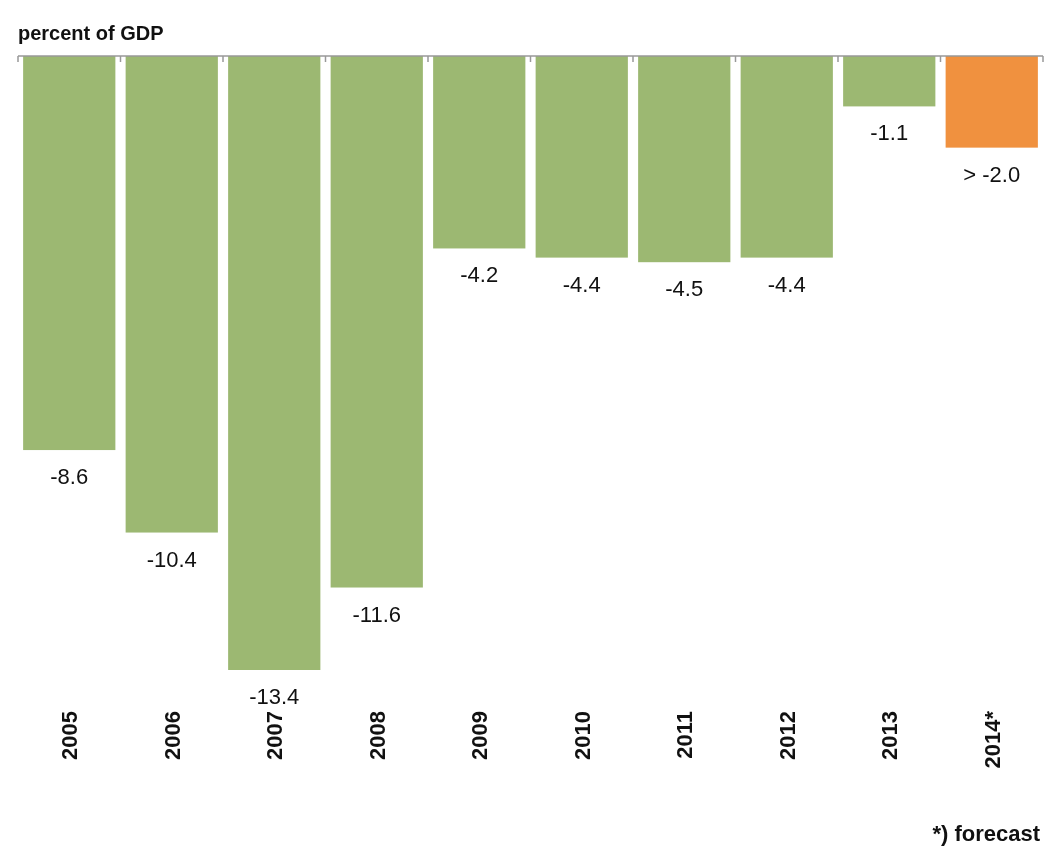  Describe the element at coordinates (479, 275) in the screenshot. I see `data-label: -4.2` at that location.